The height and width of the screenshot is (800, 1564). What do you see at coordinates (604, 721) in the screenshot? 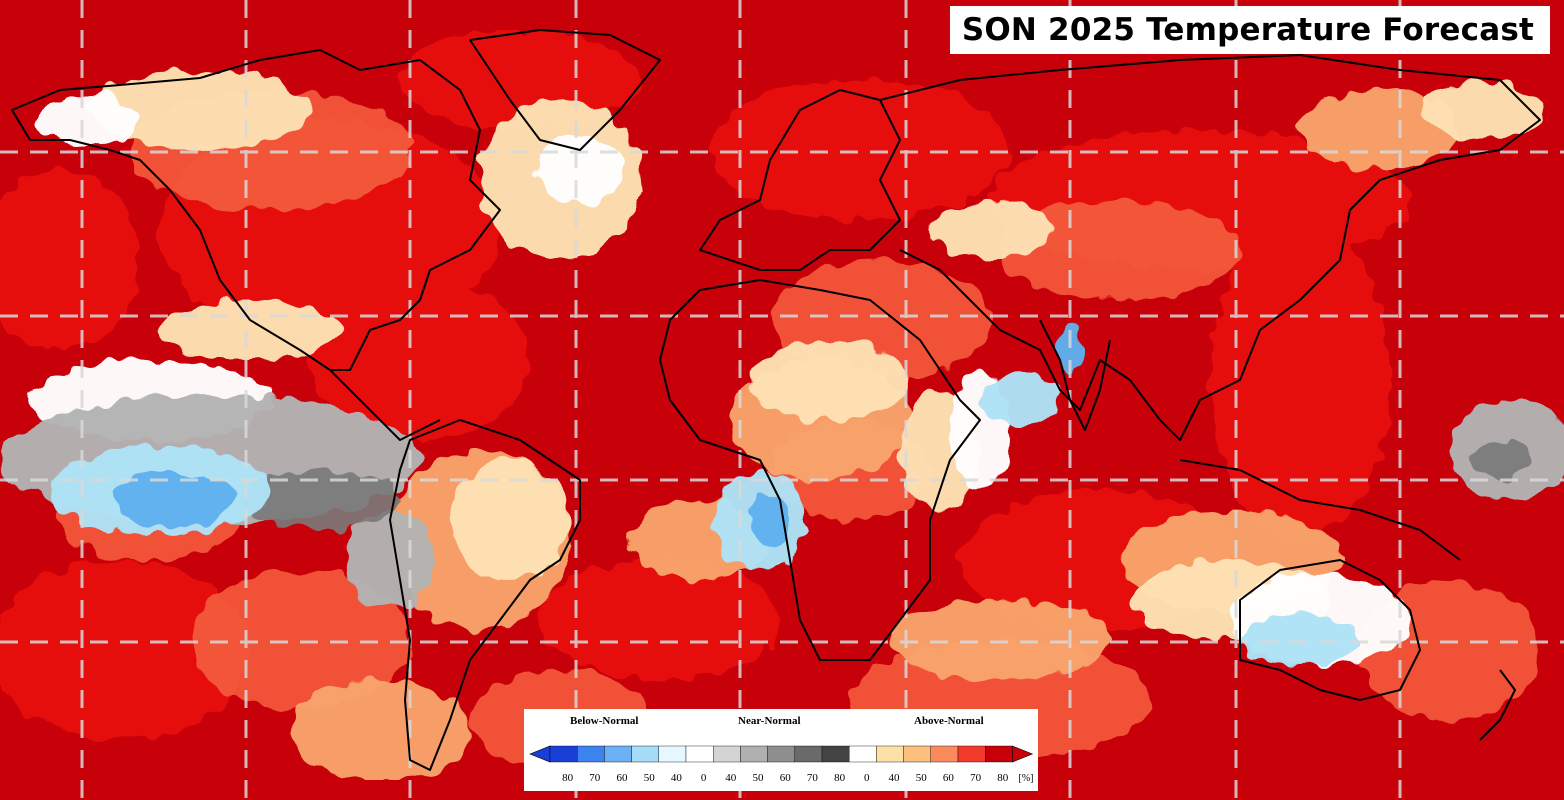
I see `legend-category-below-normal: Below-Normal` at bounding box center [604, 721].